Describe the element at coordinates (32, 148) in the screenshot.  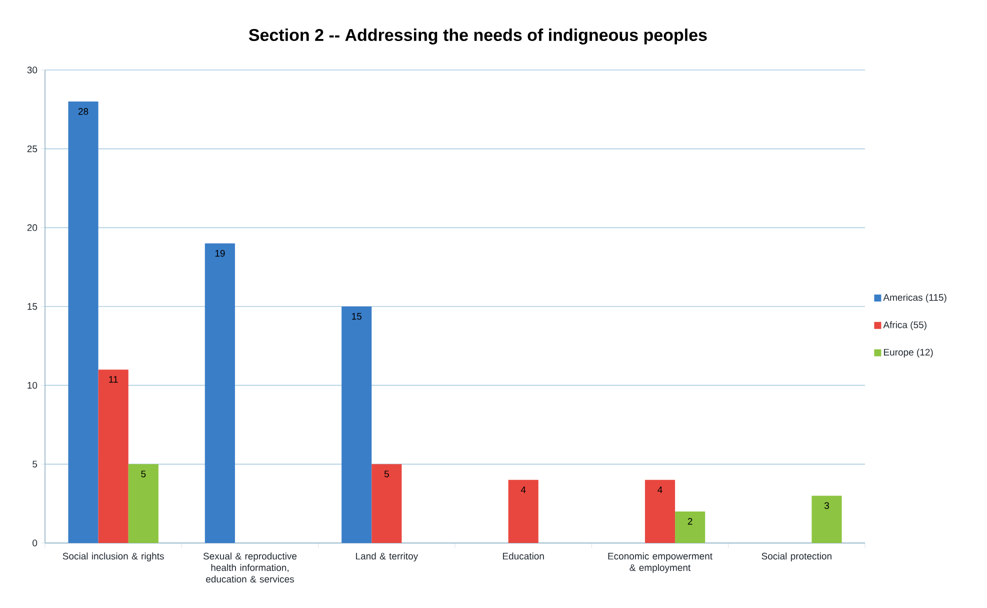
I see `y-tick-label: 25` at that location.